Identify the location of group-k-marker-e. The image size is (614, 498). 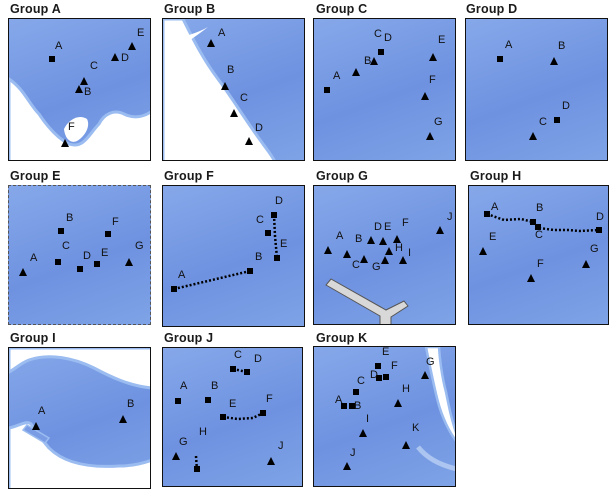
(378, 366).